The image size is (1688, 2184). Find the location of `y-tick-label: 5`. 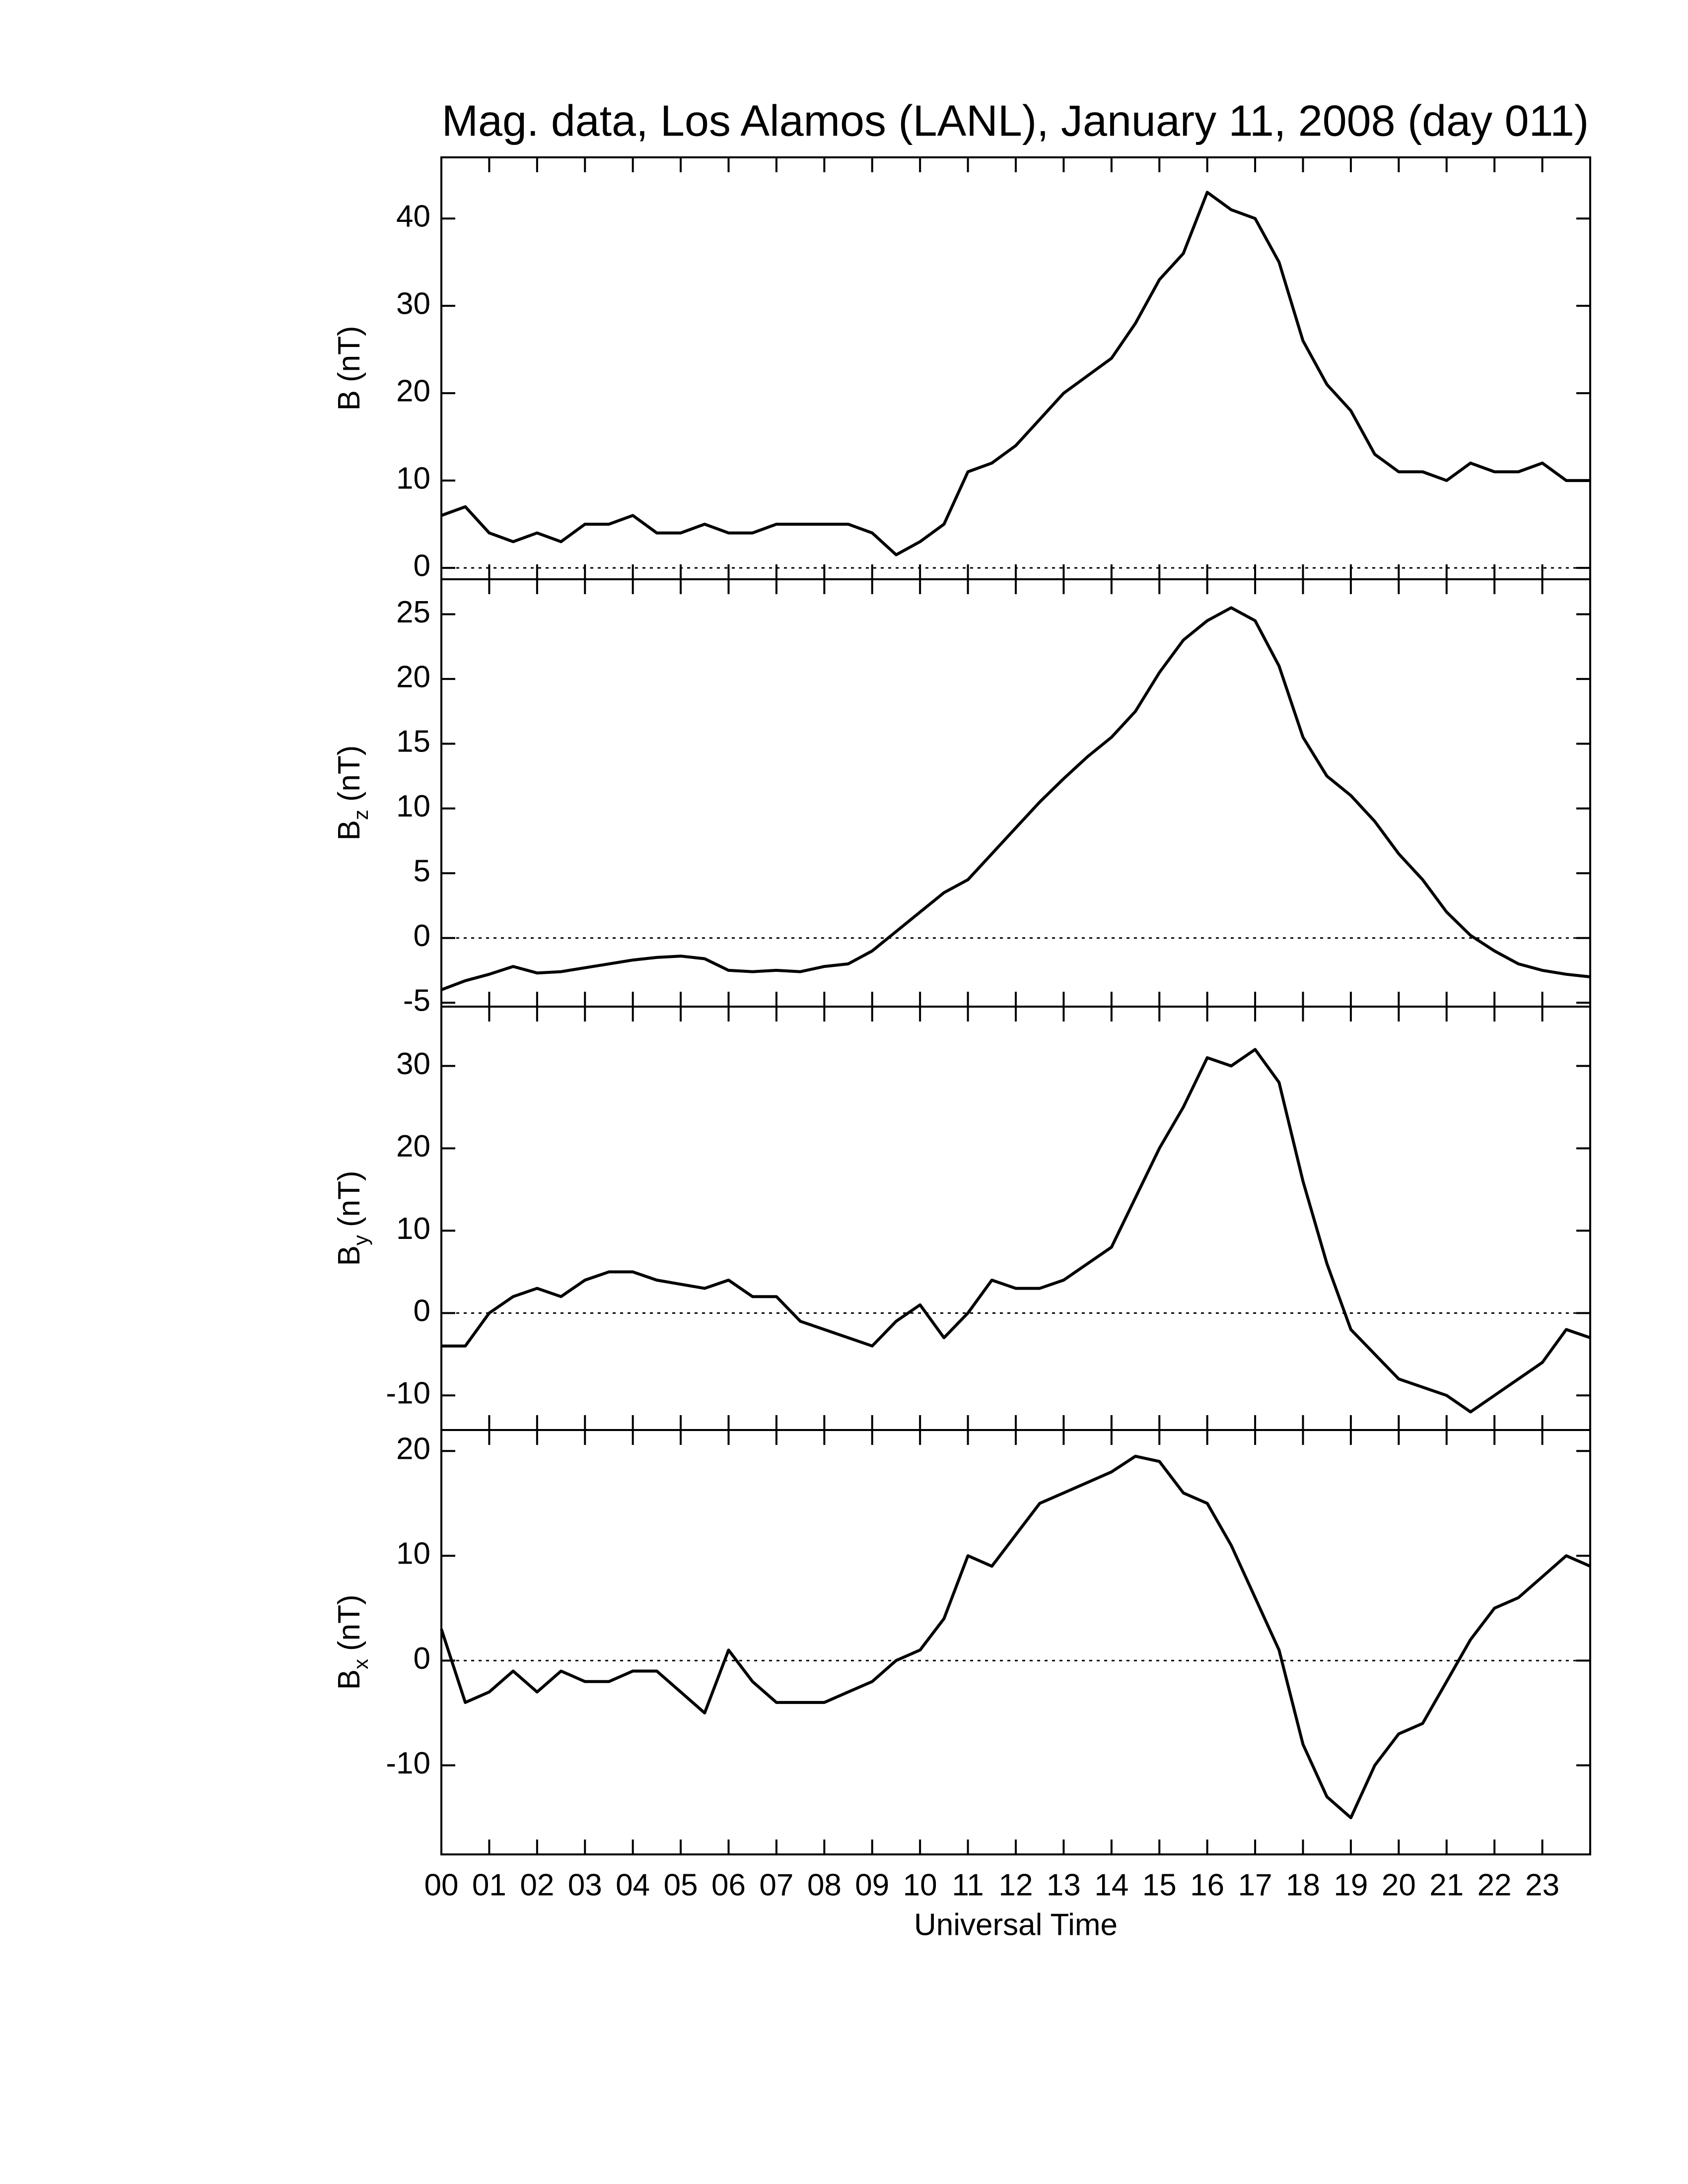

y-tick-label: 5 is located at coordinates (422, 871).